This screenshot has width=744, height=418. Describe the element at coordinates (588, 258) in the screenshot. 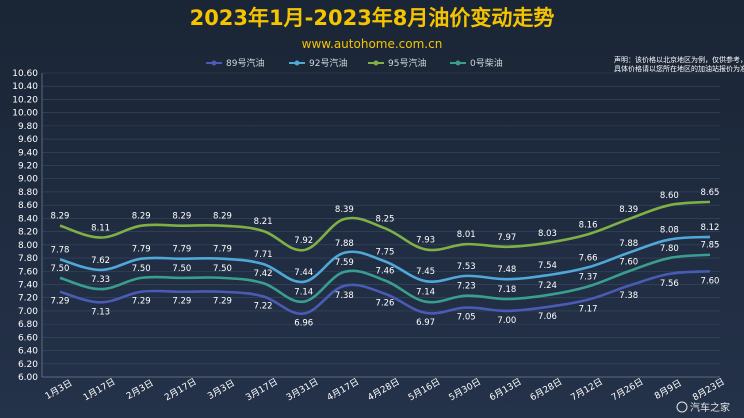

I see `data-label: 7.66` at that location.